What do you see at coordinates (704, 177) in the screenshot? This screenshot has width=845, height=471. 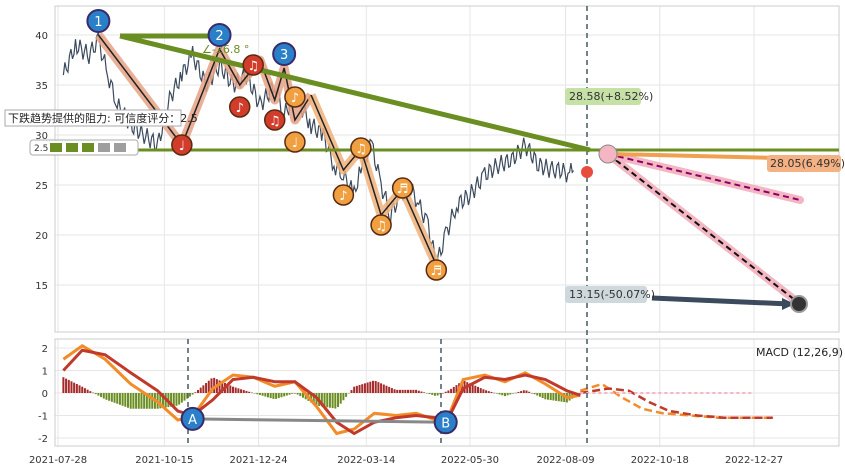 I see `projection-mid-line` at bounding box center [704, 177].